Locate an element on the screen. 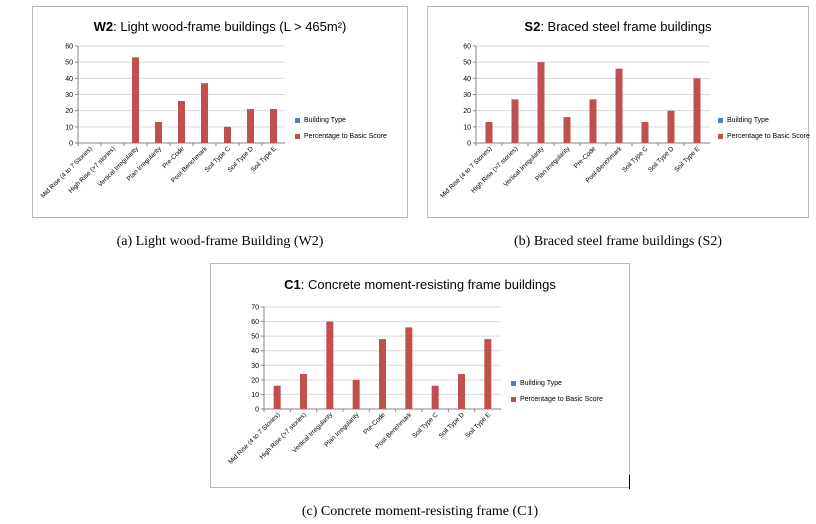  figure-caption-b: (b) Braced steel frame buildings (S2) is located at coordinates (618, 241).